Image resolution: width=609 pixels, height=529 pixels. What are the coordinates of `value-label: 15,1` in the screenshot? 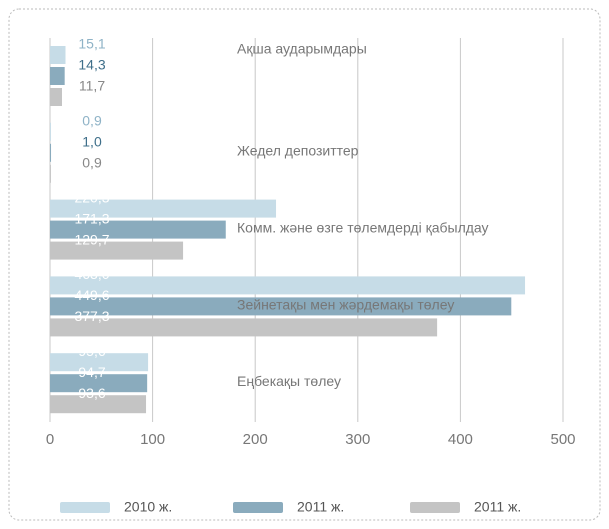 It's located at (91, 44).